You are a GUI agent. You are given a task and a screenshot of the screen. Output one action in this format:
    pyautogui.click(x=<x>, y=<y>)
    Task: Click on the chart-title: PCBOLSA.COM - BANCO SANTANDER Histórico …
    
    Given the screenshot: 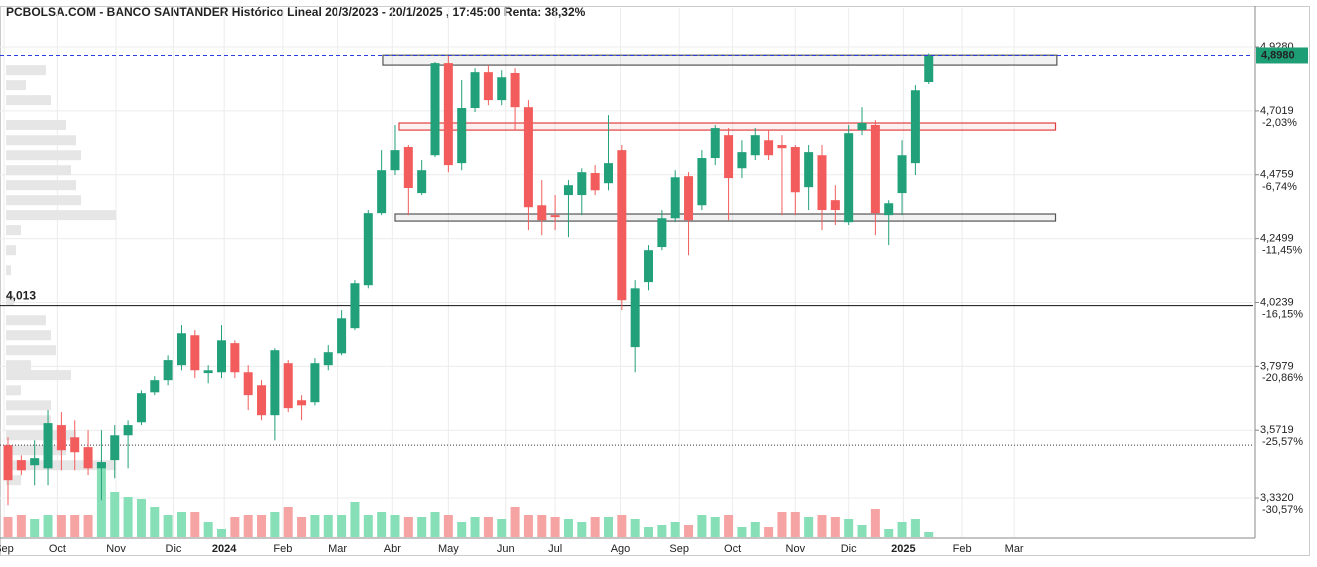 What is the action you would take?
    pyautogui.click(x=296, y=12)
    